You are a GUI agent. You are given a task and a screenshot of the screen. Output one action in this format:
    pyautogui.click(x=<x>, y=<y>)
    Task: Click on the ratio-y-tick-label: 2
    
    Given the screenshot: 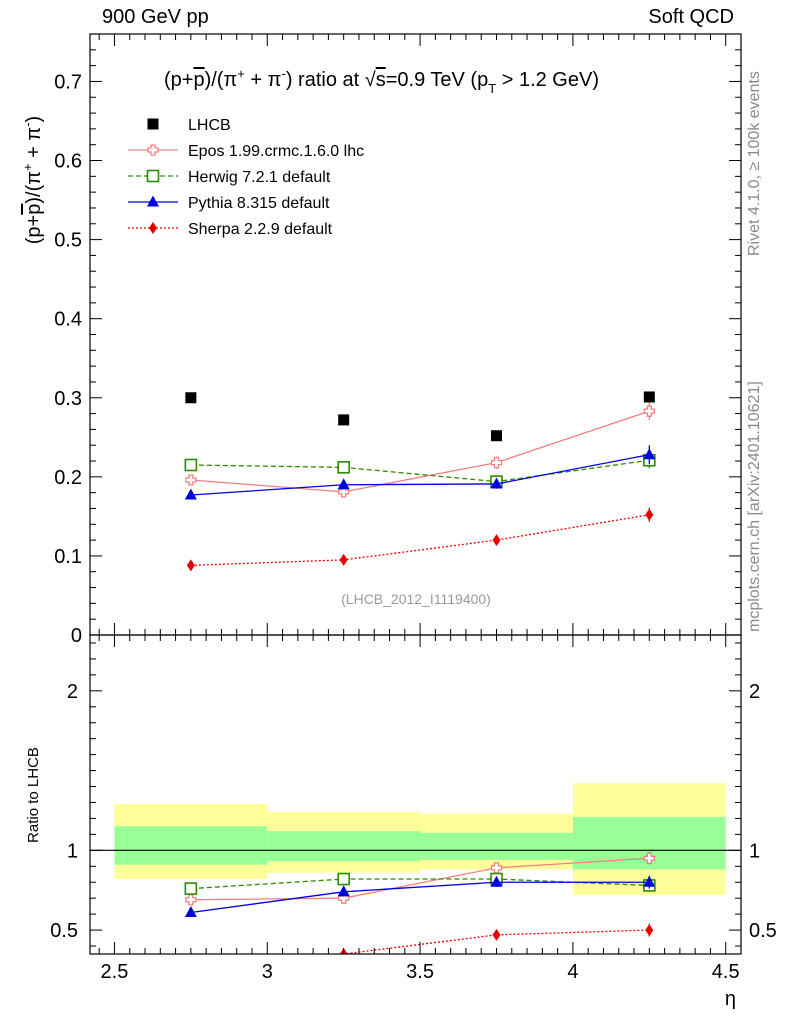 What is the action you would take?
    pyautogui.click(x=72, y=692)
    